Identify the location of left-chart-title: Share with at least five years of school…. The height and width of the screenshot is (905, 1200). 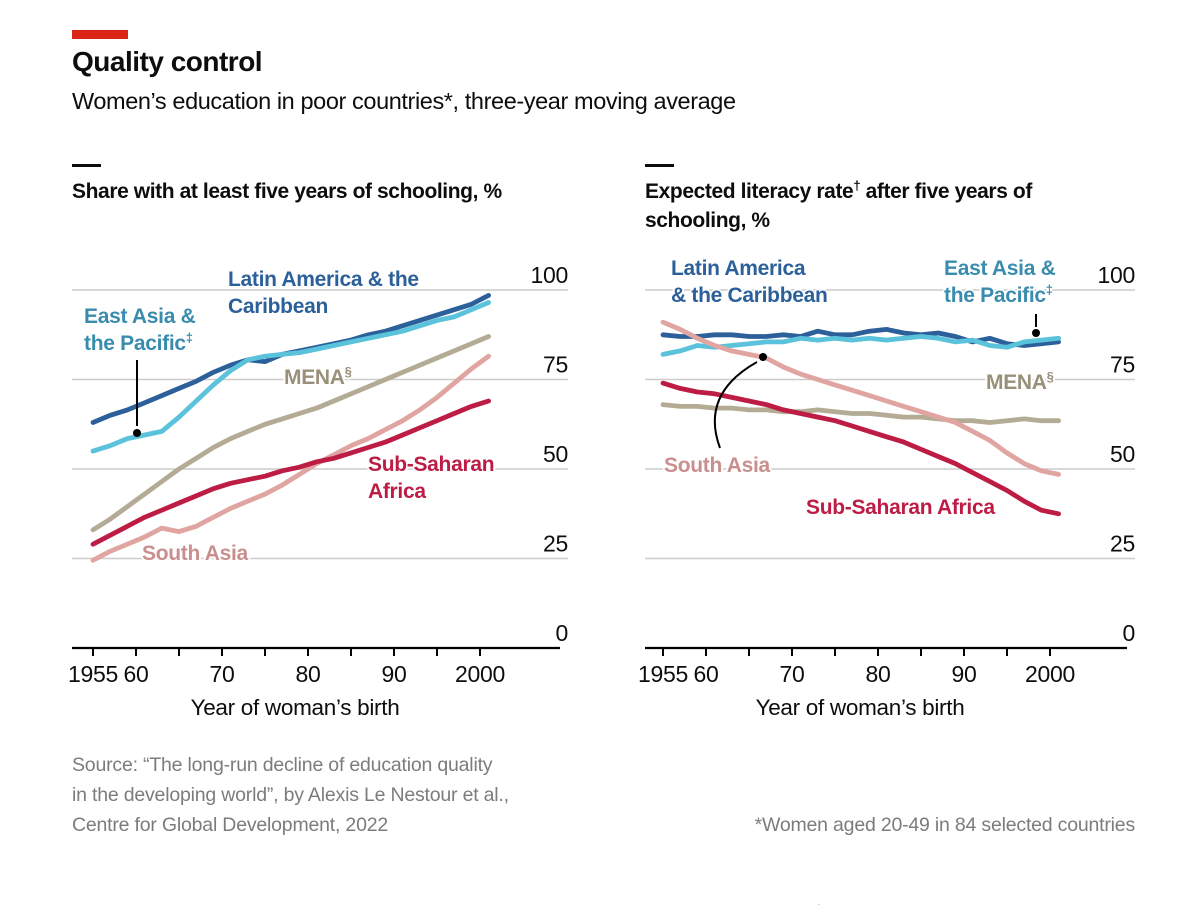
(287, 191).